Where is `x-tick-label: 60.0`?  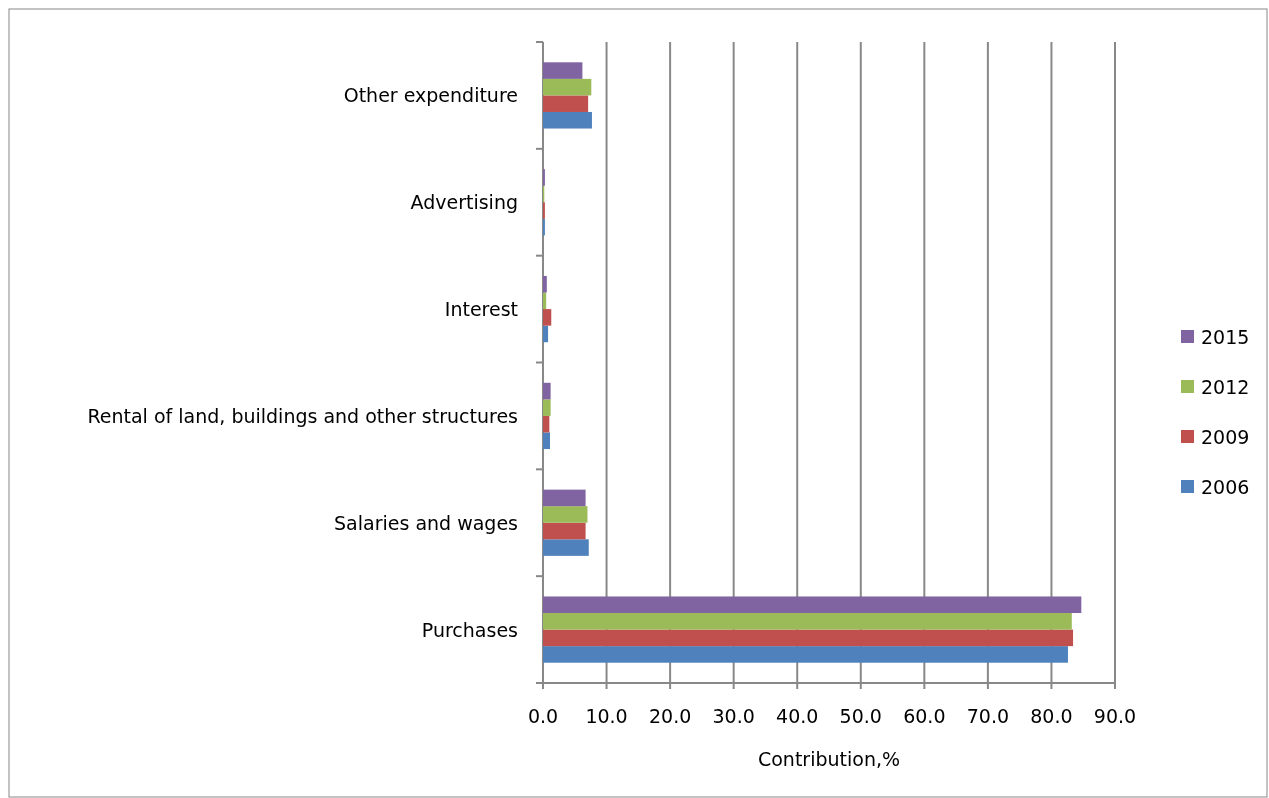 x-tick-label: 60.0 is located at coordinates (924, 716).